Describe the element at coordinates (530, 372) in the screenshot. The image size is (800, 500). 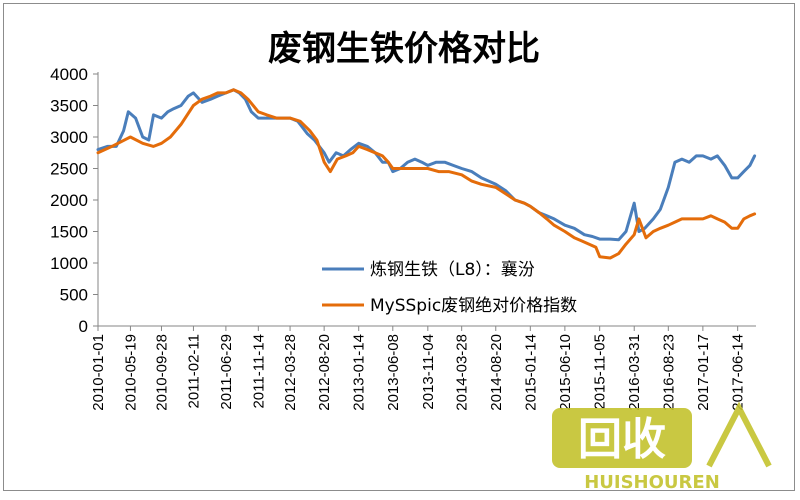
I see `x-tick-label: 2015-01-14` at that location.